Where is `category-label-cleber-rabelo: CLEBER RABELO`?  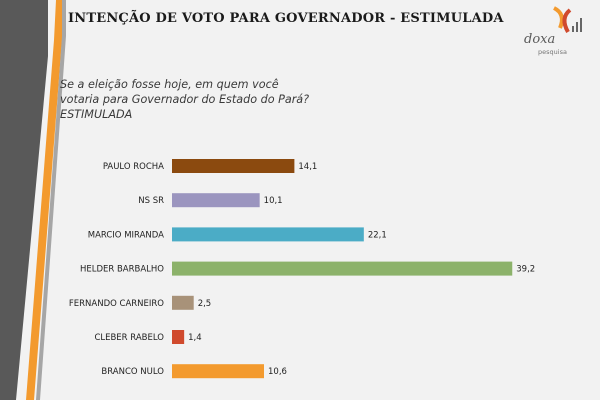 category-label-cleber-rabelo: CLEBER RABELO is located at coordinates (129, 338).